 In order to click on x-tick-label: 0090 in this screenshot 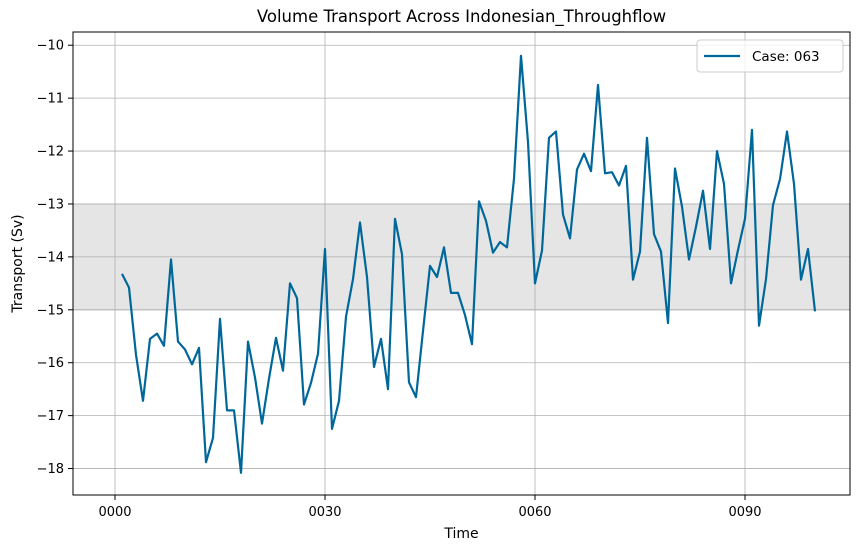, I will do `click(744, 512)`.